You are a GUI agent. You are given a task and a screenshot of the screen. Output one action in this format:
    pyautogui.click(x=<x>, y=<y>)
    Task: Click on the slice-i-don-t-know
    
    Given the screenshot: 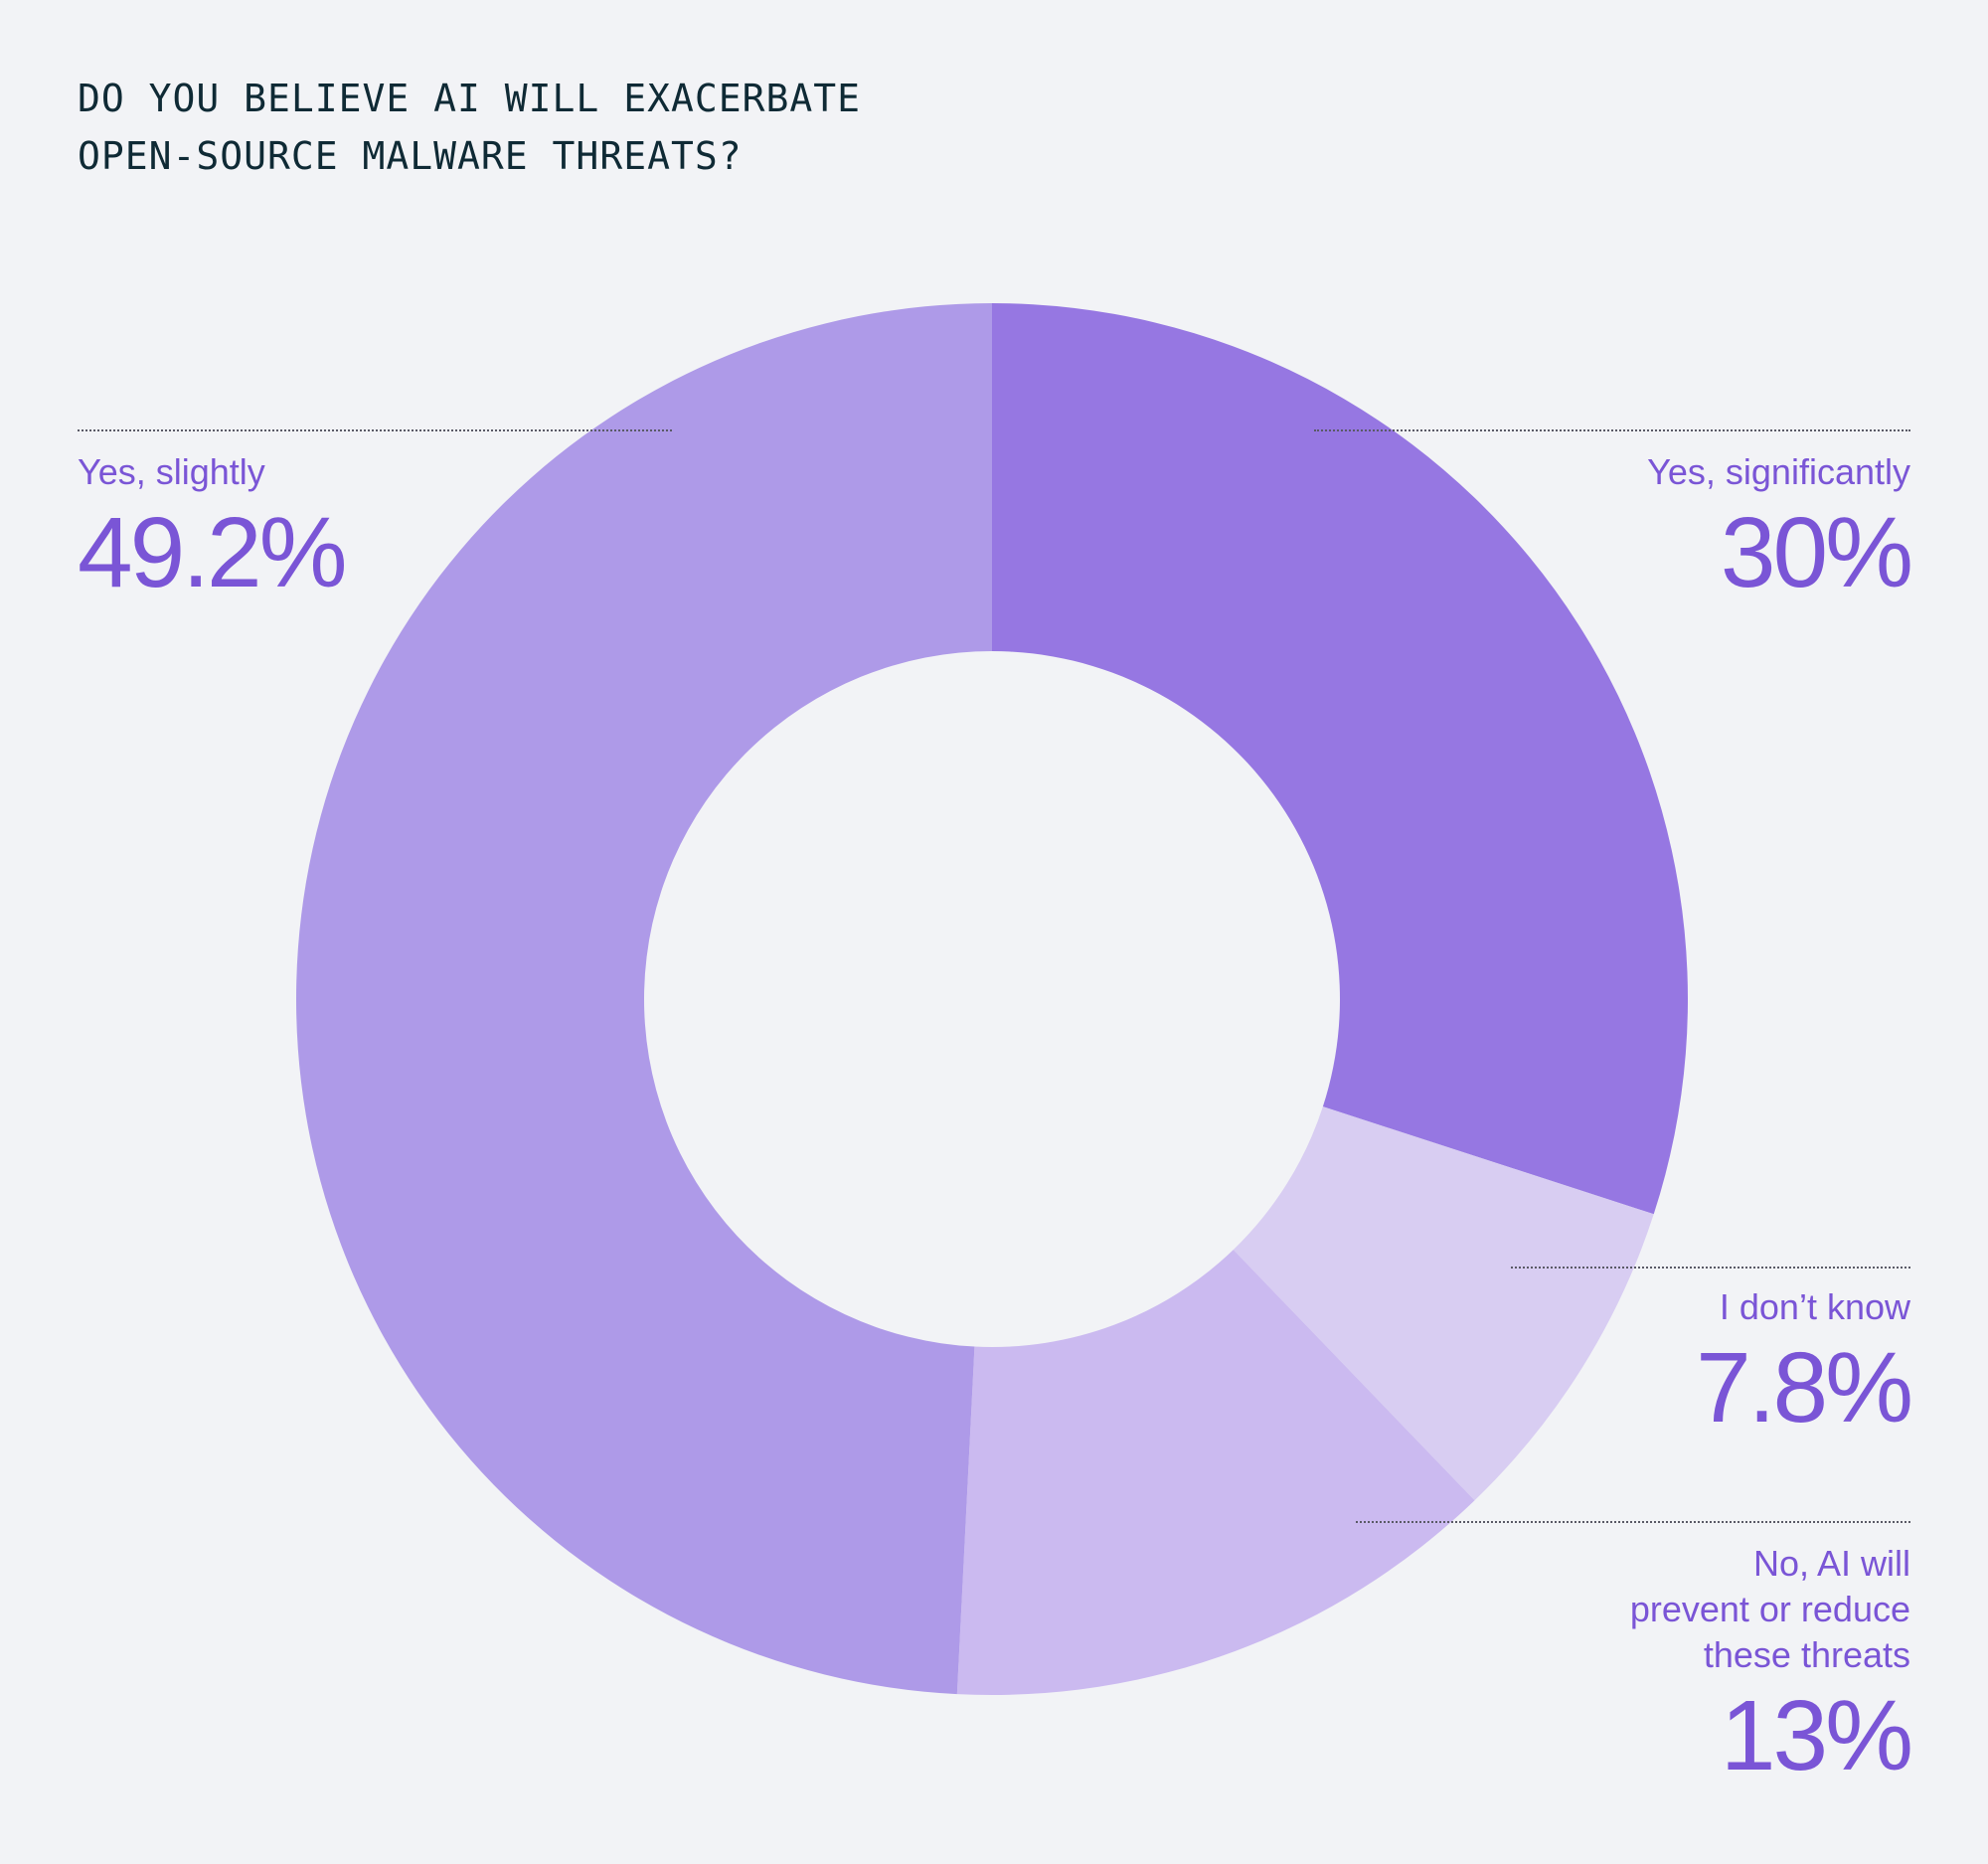 What is the action you would take?
    pyautogui.click(x=1443, y=1303)
    